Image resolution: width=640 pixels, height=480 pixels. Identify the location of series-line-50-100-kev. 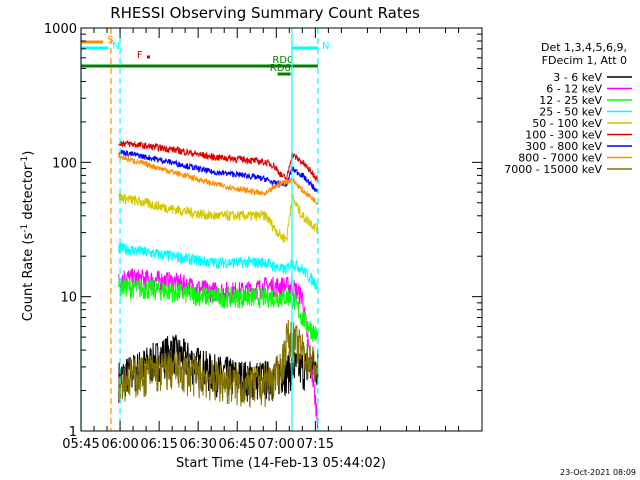
(218, 218).